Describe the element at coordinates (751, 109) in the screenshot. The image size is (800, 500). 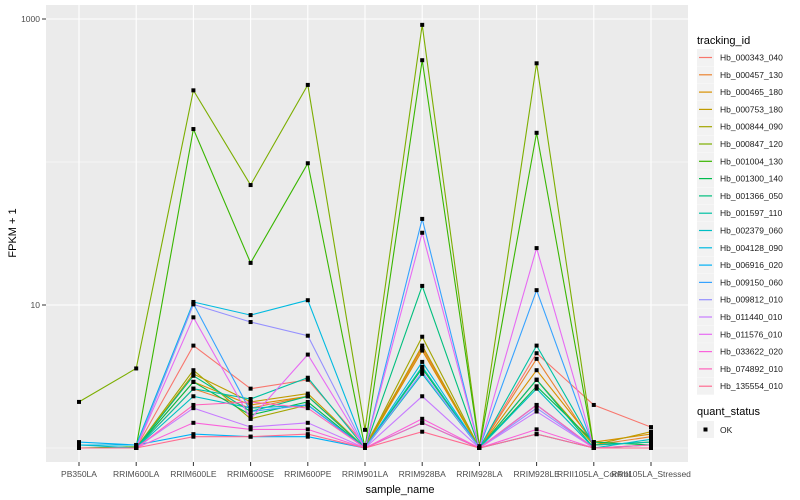
I see `legend-label: Hb_000753_180` at that location.